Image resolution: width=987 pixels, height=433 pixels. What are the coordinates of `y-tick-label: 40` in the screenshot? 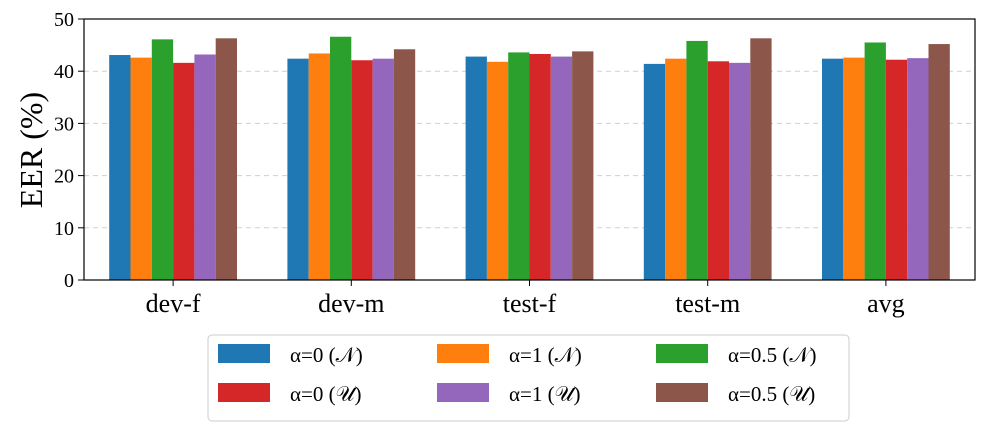 It's located at (64, 72).